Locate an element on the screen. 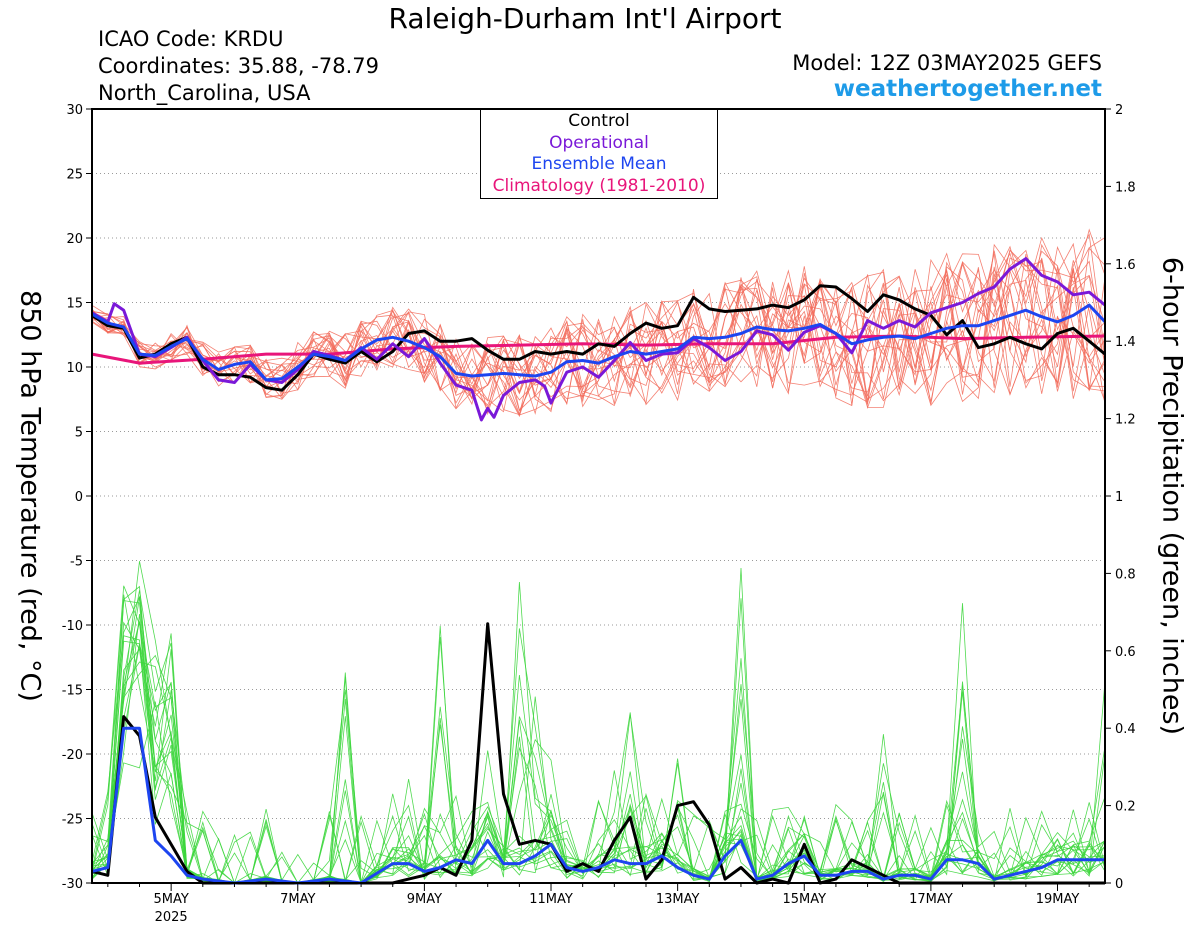 The image size is (1200, 927). x-tick-label: 13MAY is located at coordinates (678, 899).